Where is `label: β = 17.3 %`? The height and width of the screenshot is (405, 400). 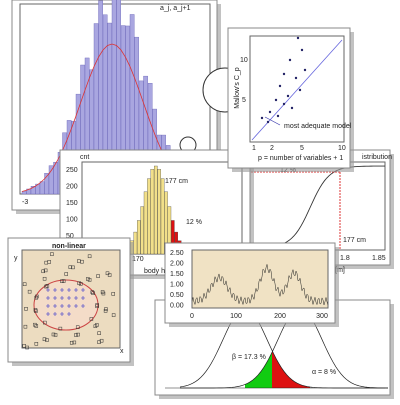
label: β = 17.3 % is located at coordinates (249, 357).